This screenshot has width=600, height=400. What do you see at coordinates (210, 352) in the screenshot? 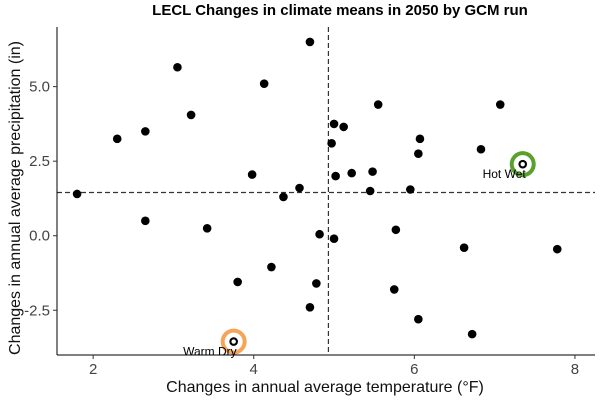
I see `highlight-label: Warm Dry` at bounding box center [210, 352].